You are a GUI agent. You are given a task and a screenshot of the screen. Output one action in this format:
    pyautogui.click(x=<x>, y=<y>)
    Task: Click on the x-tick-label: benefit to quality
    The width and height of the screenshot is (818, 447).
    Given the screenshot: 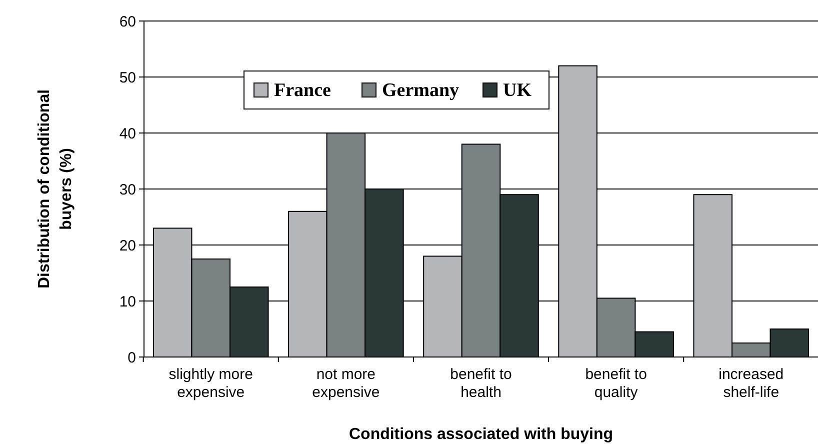 What is the action you would take?
    pyautogui.click(x=616, y=383)
    